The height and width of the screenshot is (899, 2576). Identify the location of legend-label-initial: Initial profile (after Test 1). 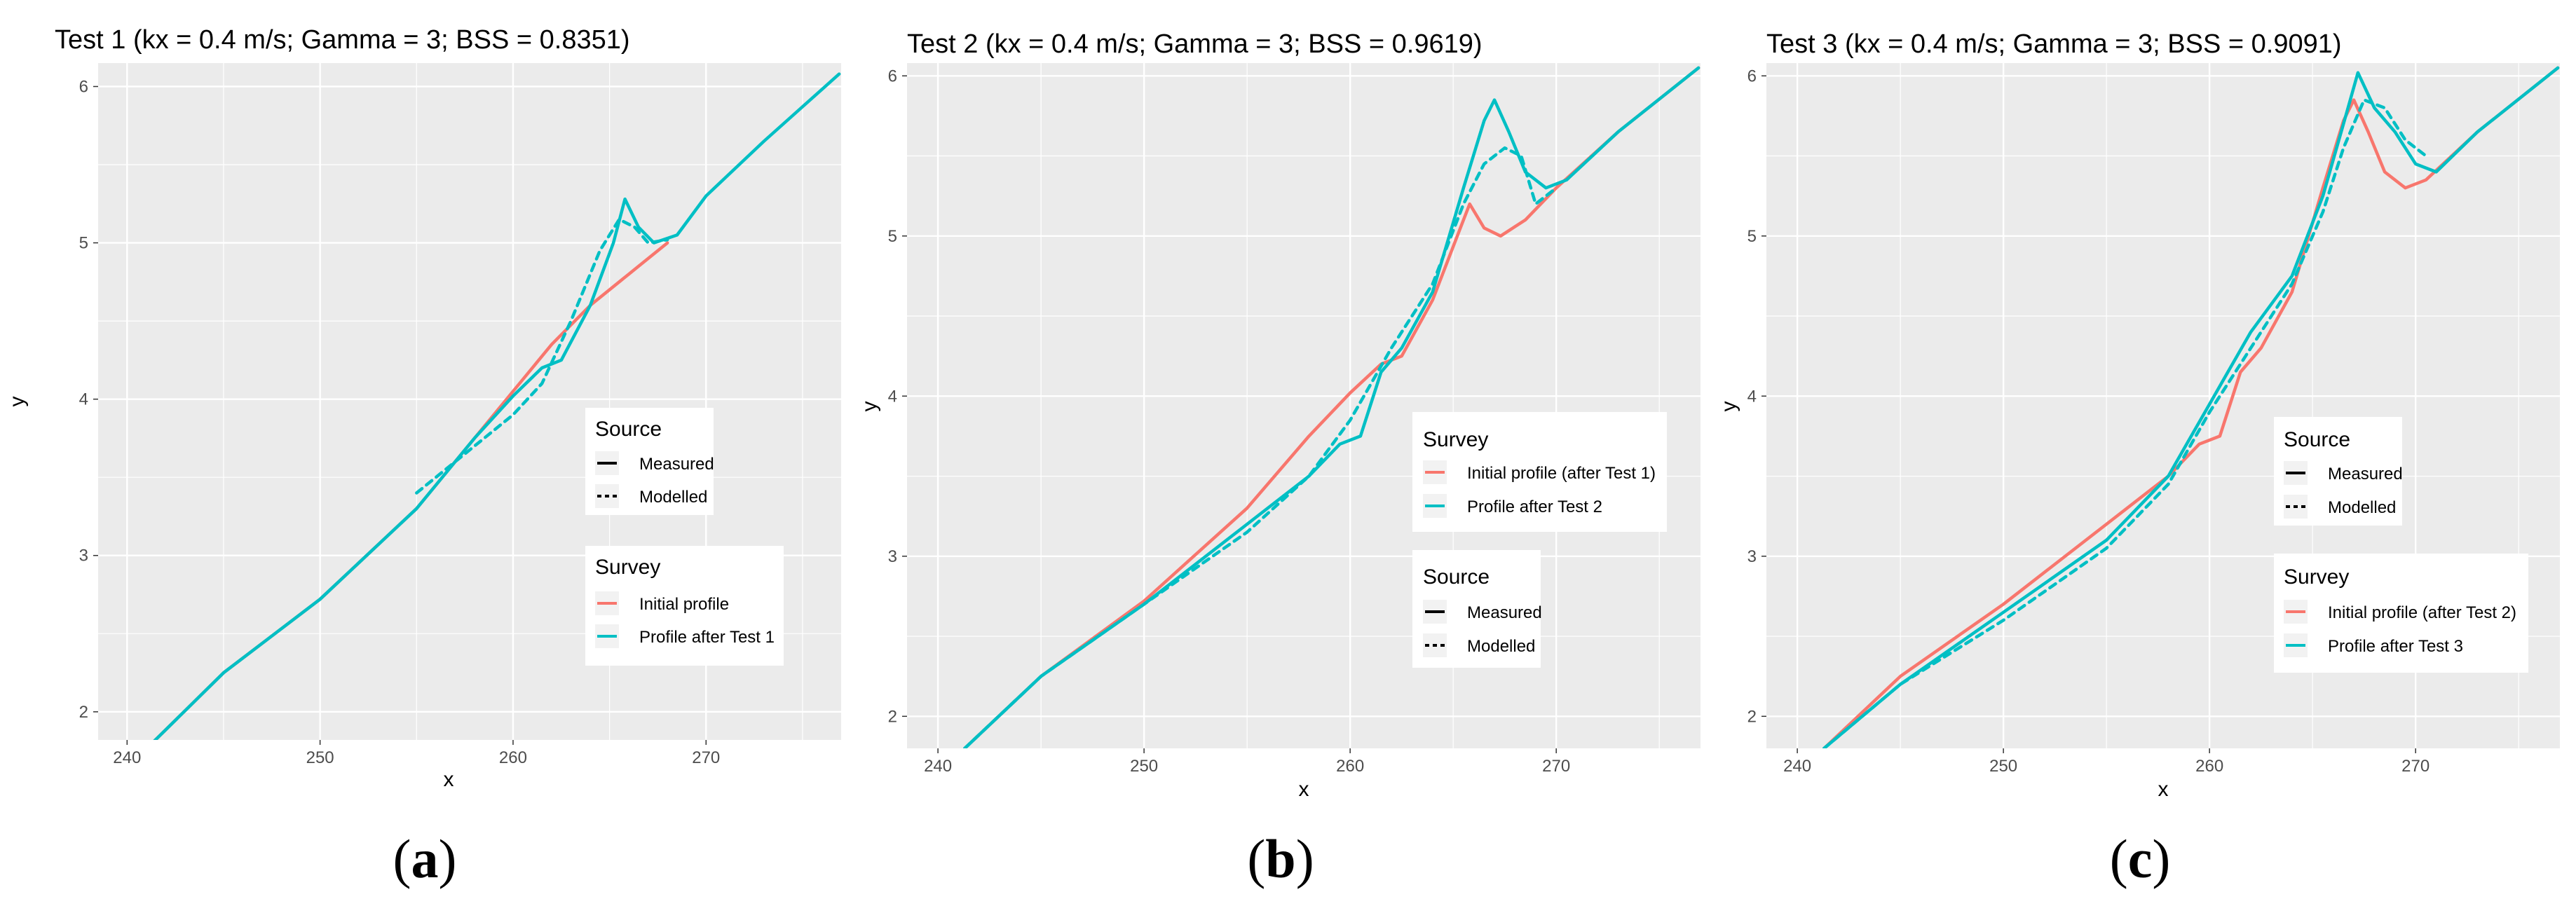
(1561, 473).